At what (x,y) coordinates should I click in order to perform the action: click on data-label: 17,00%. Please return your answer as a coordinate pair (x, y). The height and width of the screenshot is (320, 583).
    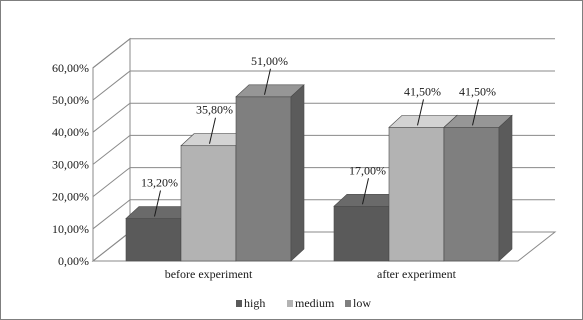
    Looking at the image, I should click on (367, 170).